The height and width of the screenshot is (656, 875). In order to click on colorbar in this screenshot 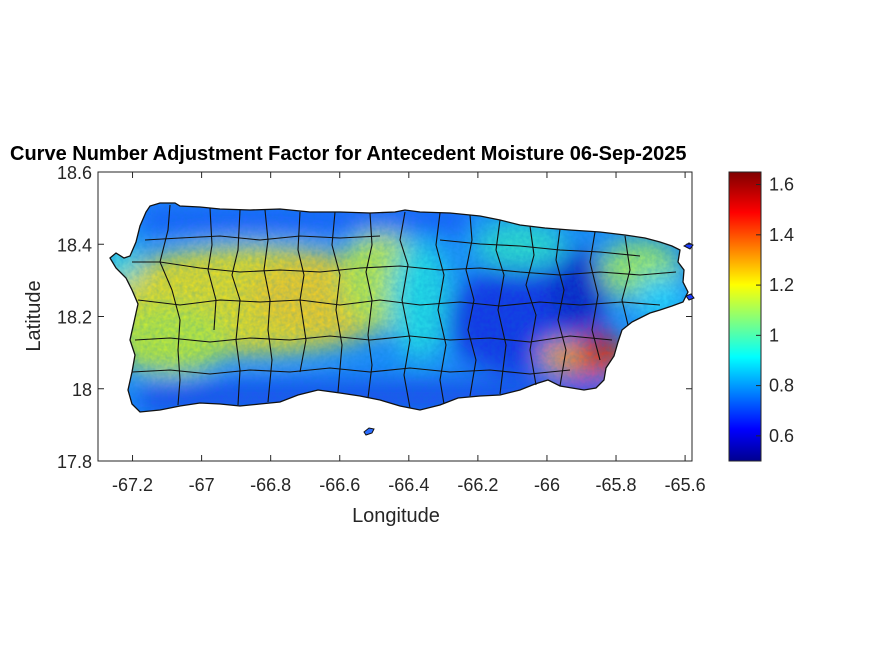, I will do `click(745, 316)`.